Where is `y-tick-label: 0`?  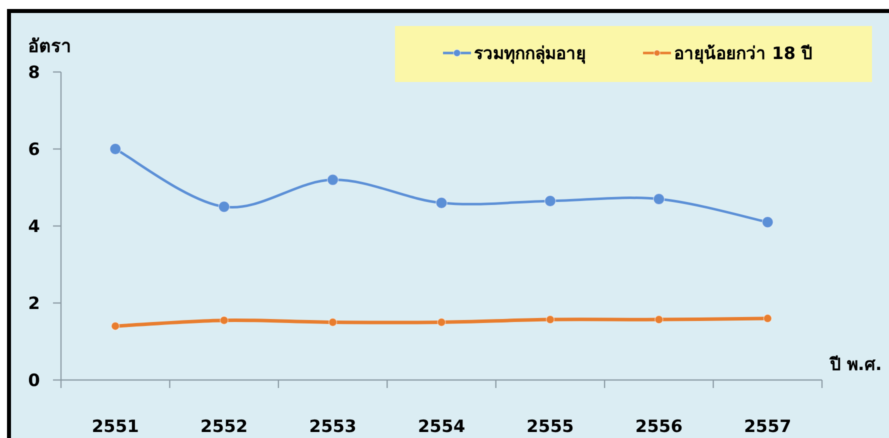 y-tick-label: 0 is located at coordinates (34, 381).